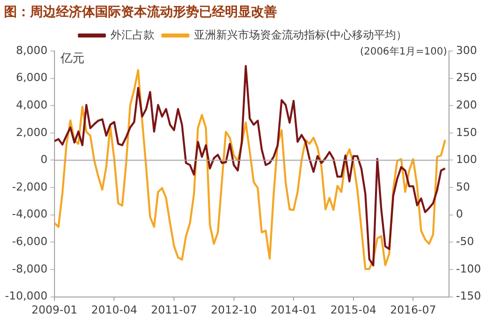  Describe the element at coordinates (32, 105) in the screenshot. I see `y-tick-label: 4,000` at that location.